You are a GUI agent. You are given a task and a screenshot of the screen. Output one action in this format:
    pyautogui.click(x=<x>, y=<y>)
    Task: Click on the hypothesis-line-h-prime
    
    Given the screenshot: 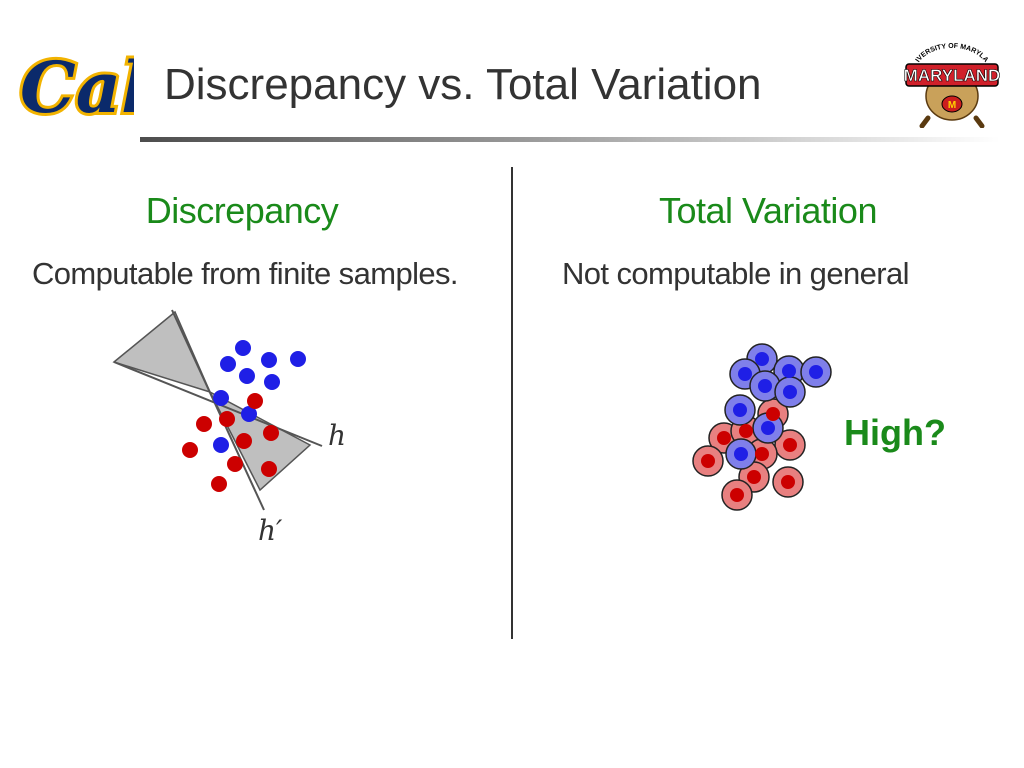 What is the action you would take?
    pyautogui.click(x=218, y=410)
    